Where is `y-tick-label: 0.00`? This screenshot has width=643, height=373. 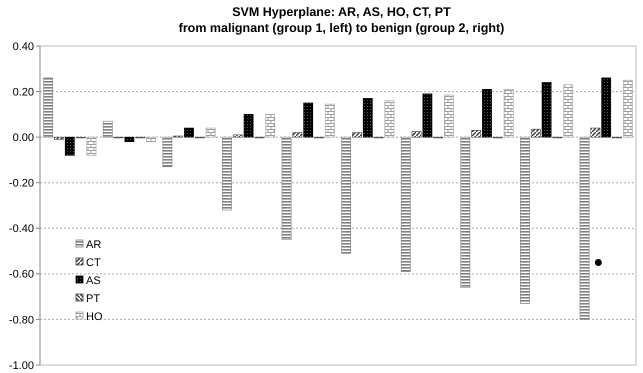 y-tick-label: 0.00 is located at coordinates (23, 138).